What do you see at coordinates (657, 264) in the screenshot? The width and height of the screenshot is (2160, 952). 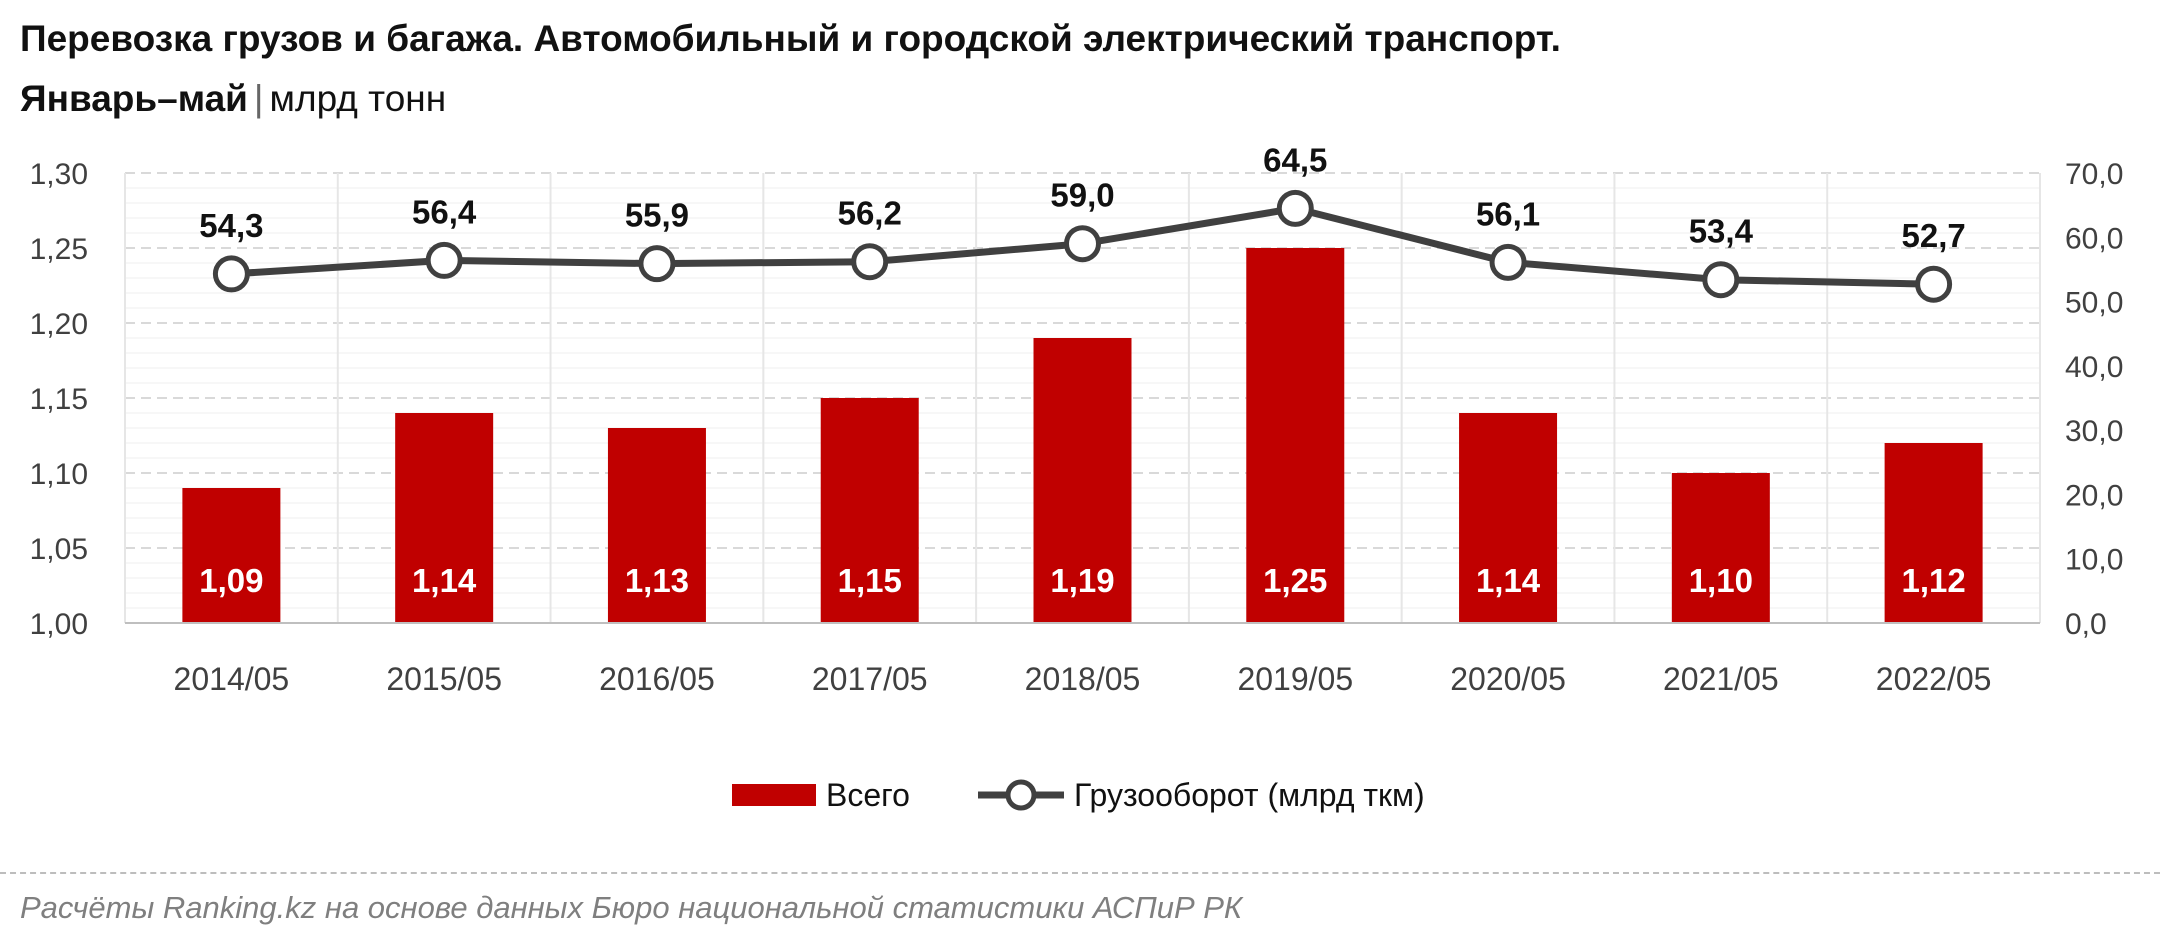 I see `line-marker-2016/05` at bounding box center [657, 264].